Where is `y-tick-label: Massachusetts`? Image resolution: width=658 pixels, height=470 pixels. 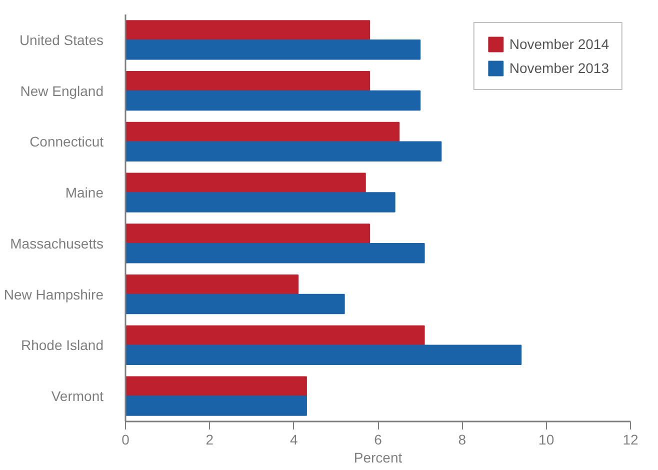 y-tick-label: Massachusetts is located at coordinates (57, 243).